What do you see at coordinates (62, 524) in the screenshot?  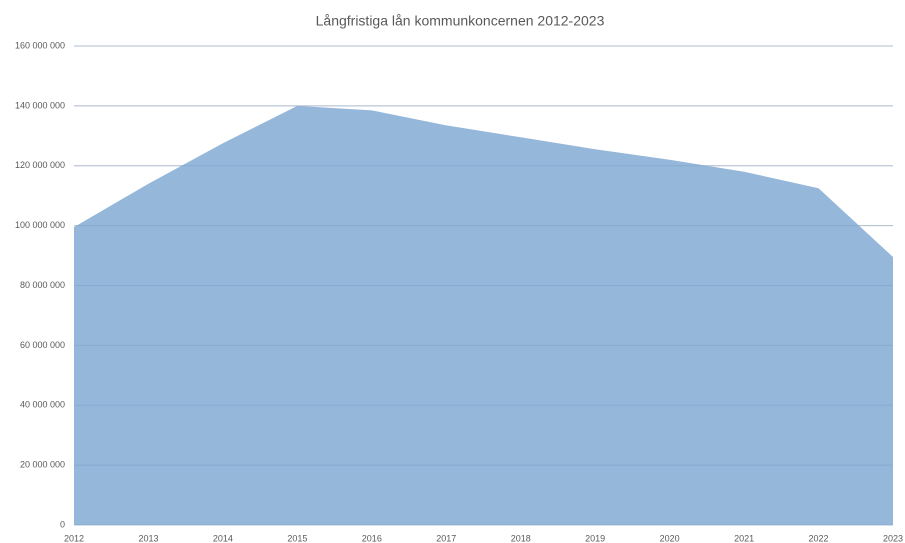 I see `y-tick-label: 0` at bounding box center [62, 524].